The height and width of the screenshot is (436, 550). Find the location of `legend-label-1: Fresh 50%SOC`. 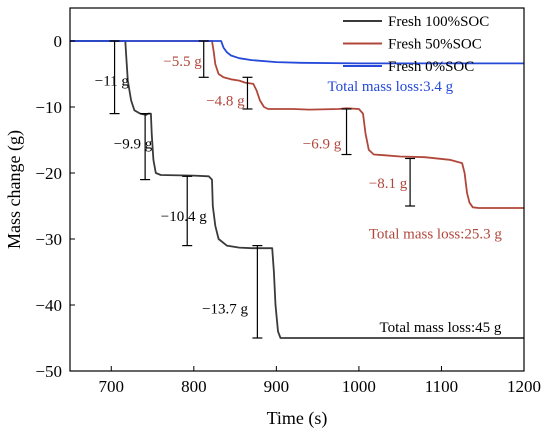

legend-label-1: Fresh 50%SOC is located at coordinates (435, 45).